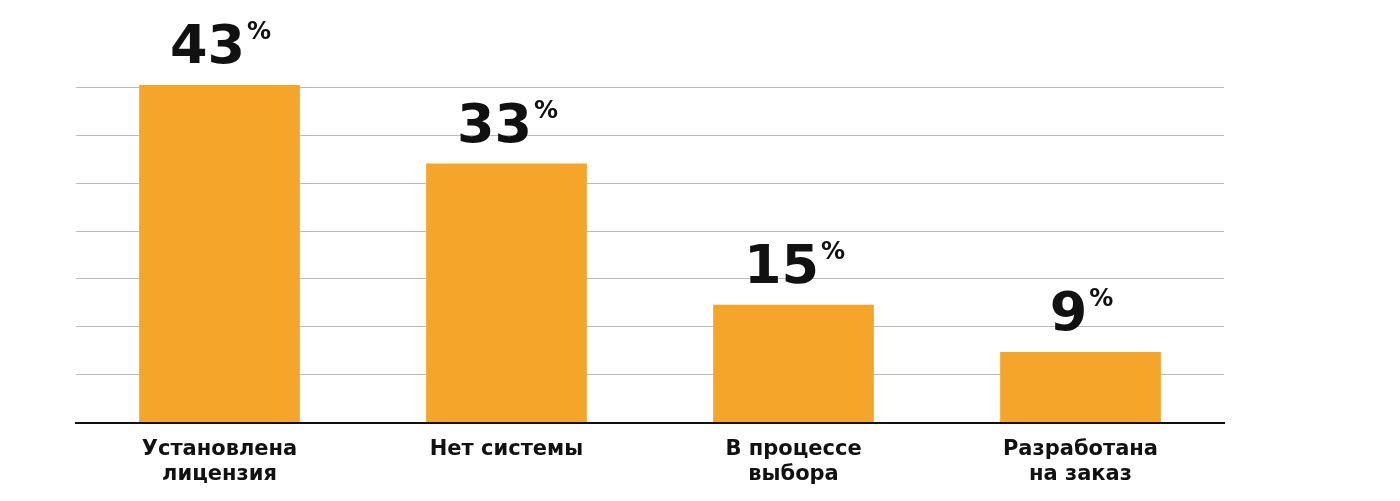 The height and width of the screenshot is (501, 1400). I want to click on x-tick-label: В процессе выбора, so click(793, 460).